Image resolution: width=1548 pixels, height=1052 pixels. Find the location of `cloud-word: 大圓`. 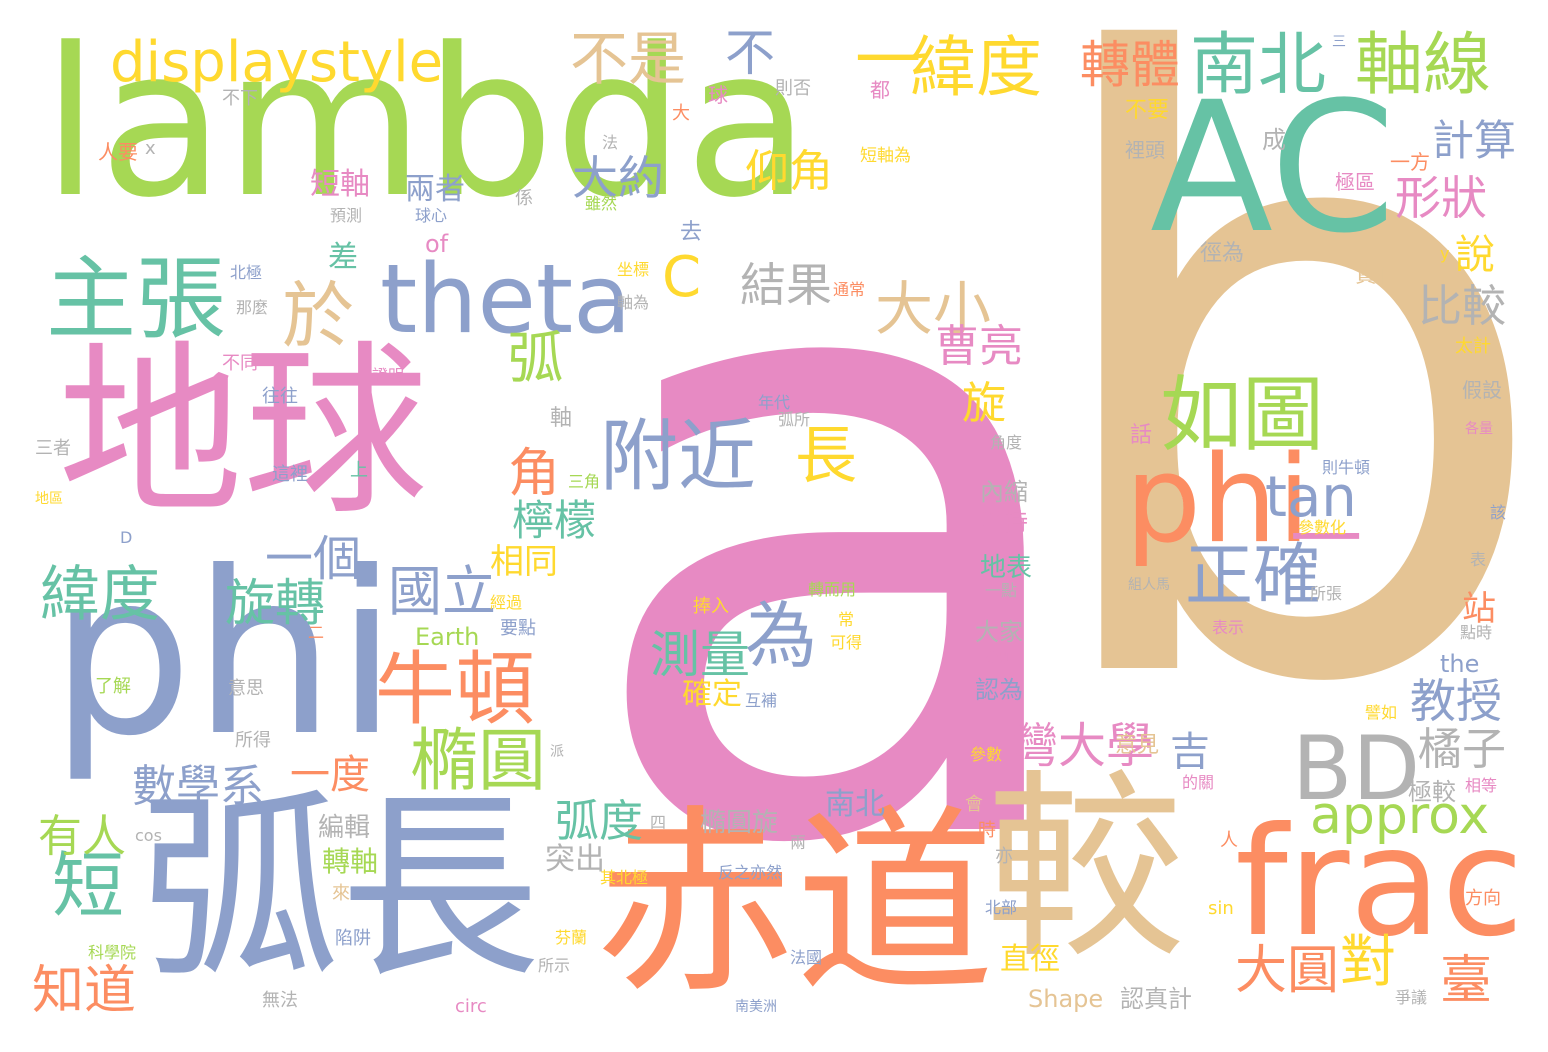

cloud-word: 大圓 is located at coordinates (1287, 971).